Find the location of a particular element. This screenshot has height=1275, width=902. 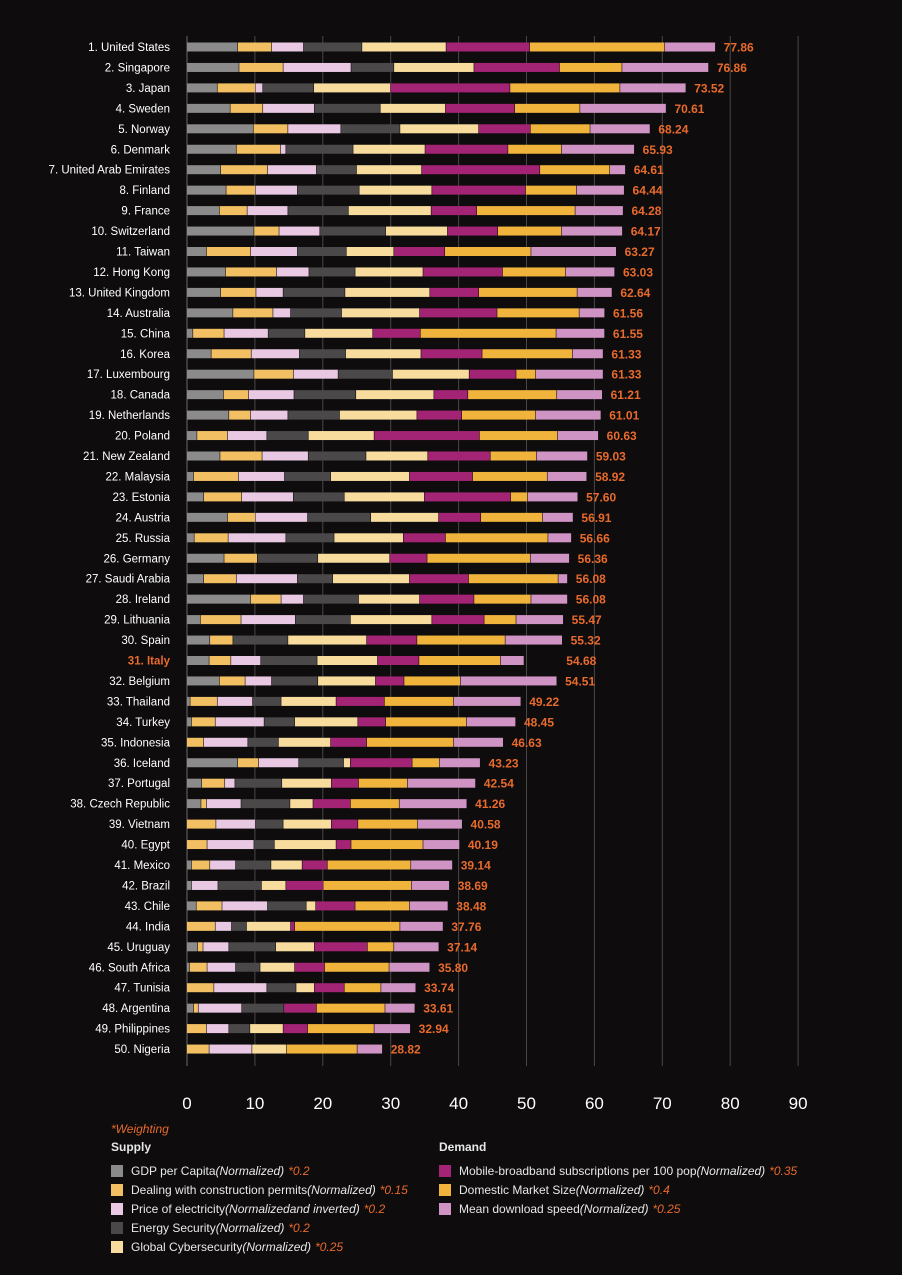

legend-item: Domestic Market Size (Normalized) *0.4 is located at coordinates (618, 1189).